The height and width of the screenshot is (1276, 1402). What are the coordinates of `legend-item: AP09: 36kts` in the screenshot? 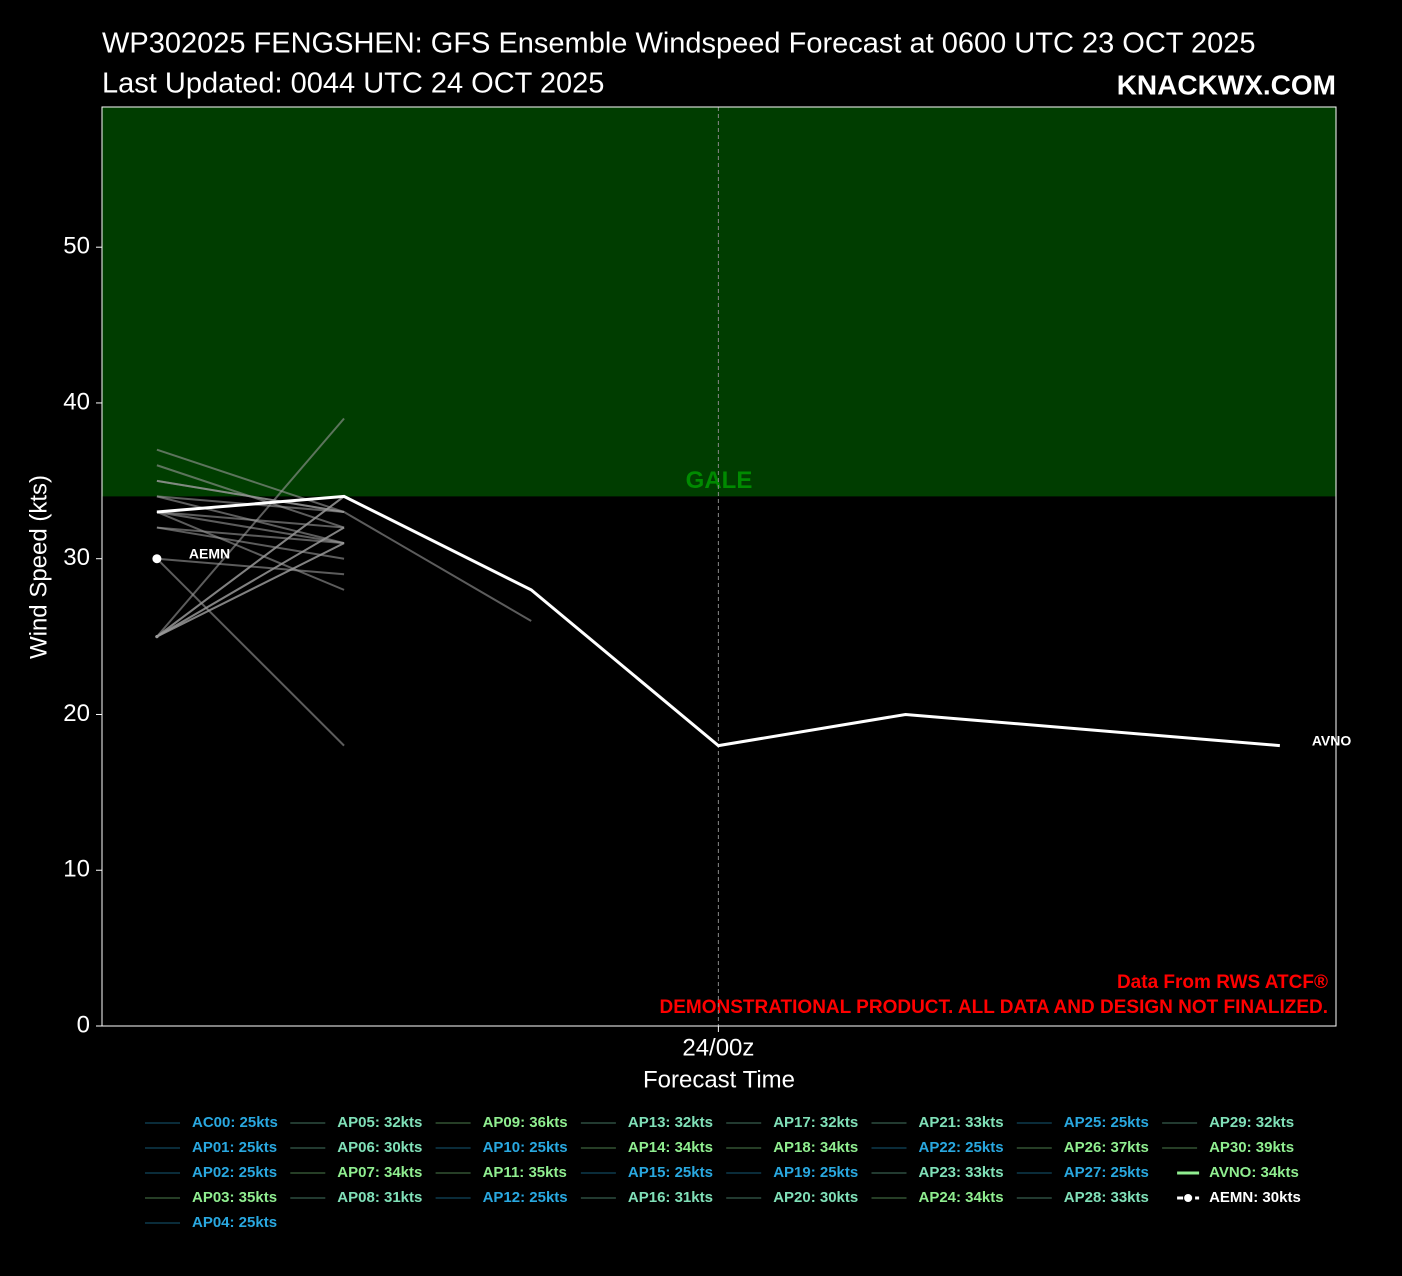 It's located at (501, 1122).